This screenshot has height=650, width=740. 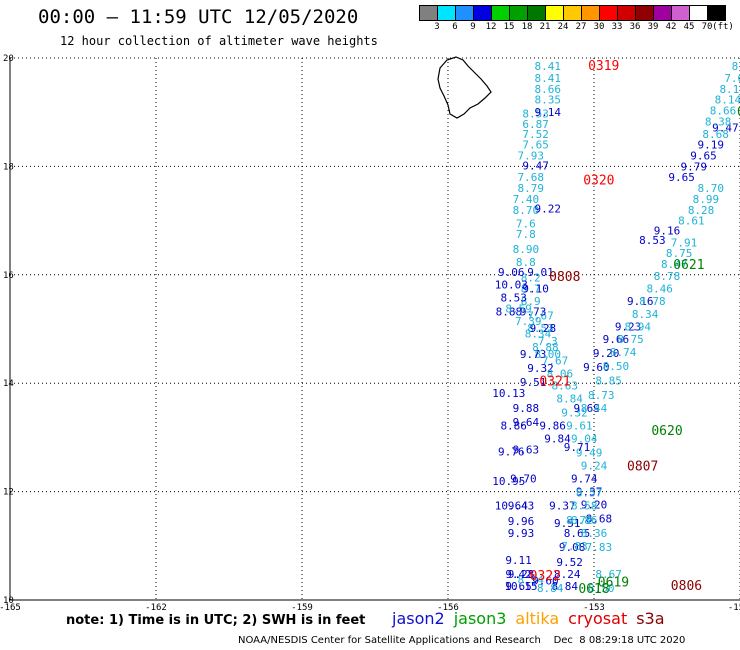 I want to click on wave-height-label: 7.93, so click(x=530, y=156).